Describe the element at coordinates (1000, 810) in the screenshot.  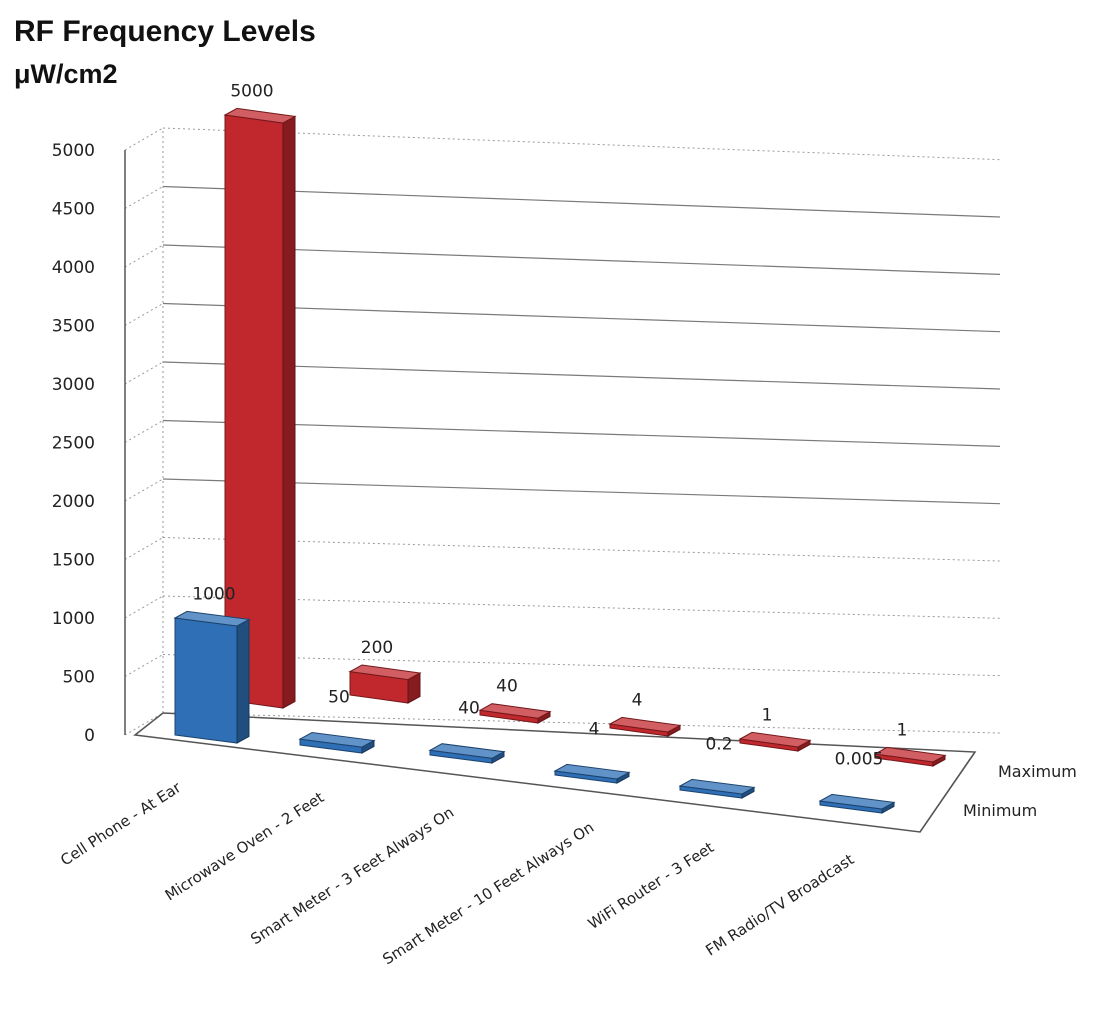
I see `series-label-minimum: Minimum` at that location.